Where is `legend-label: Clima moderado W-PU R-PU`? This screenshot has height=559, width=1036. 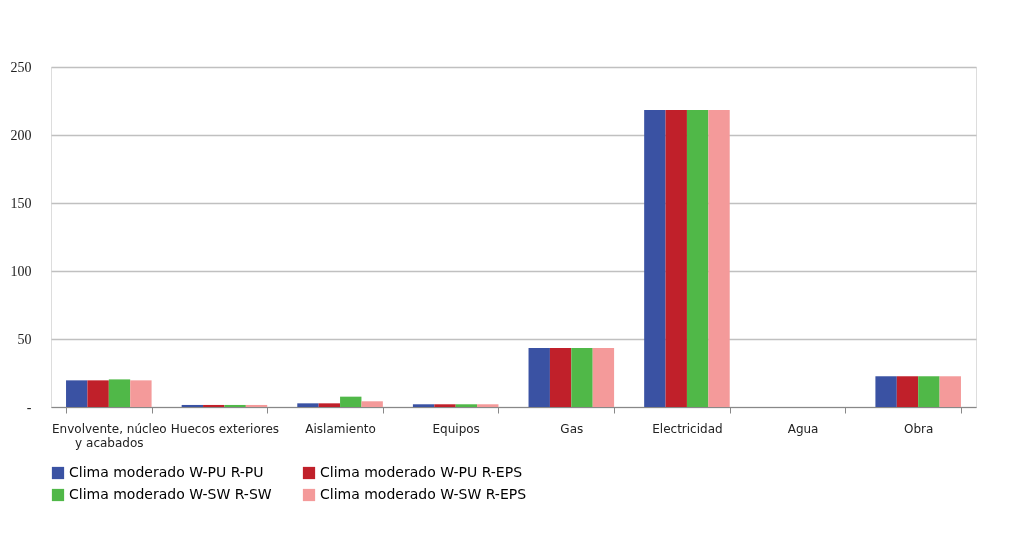
legend-label: Clima moderado W-PU R-PU is located at coordinates (166, 472).